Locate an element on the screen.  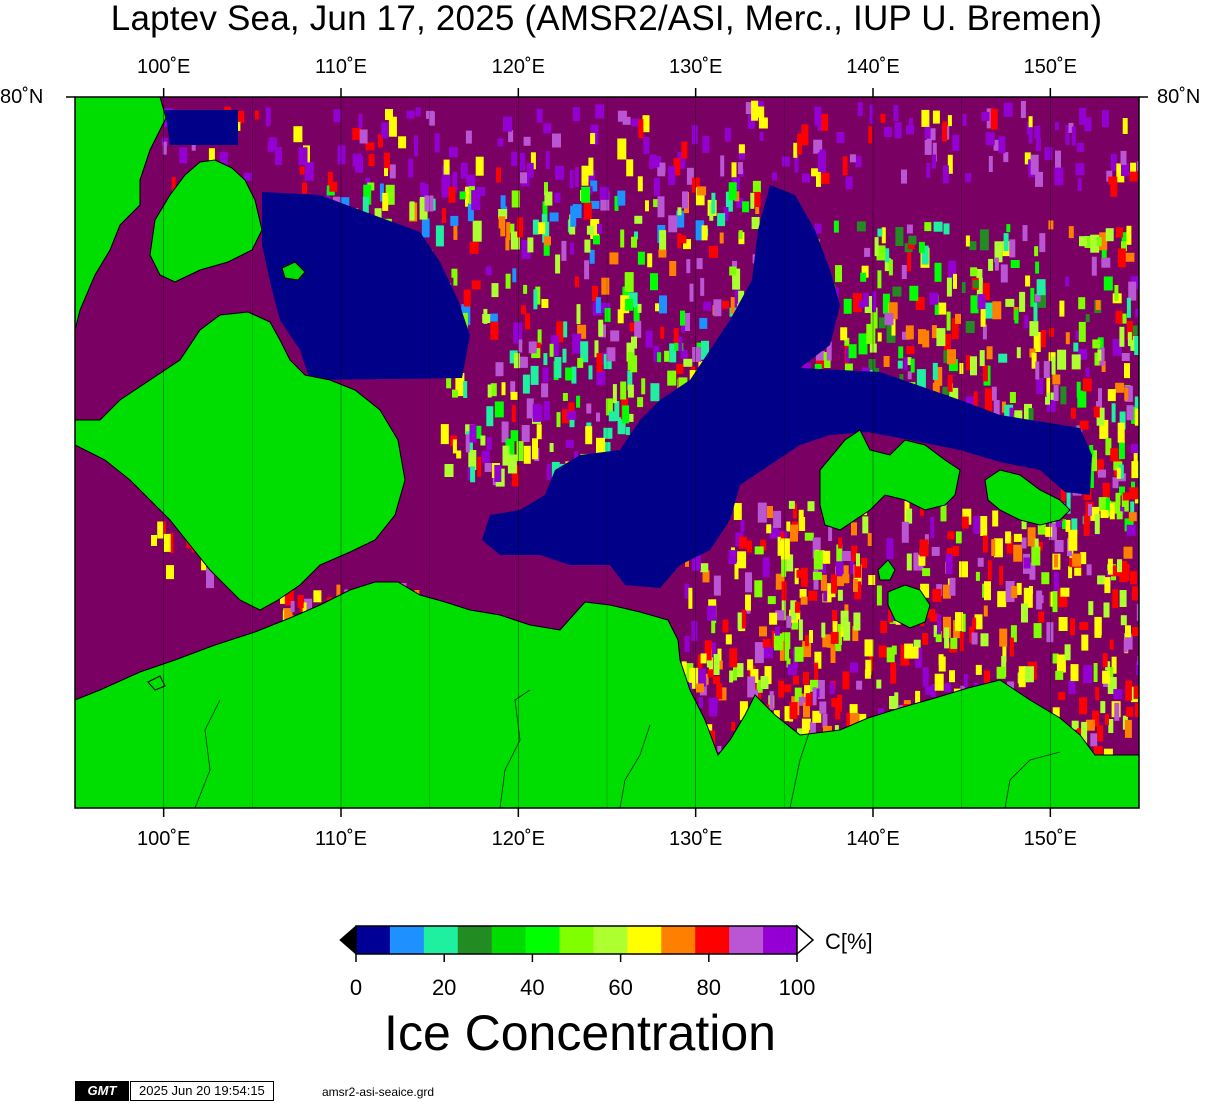
colorbar-segment is located at coordinates (576, 940).